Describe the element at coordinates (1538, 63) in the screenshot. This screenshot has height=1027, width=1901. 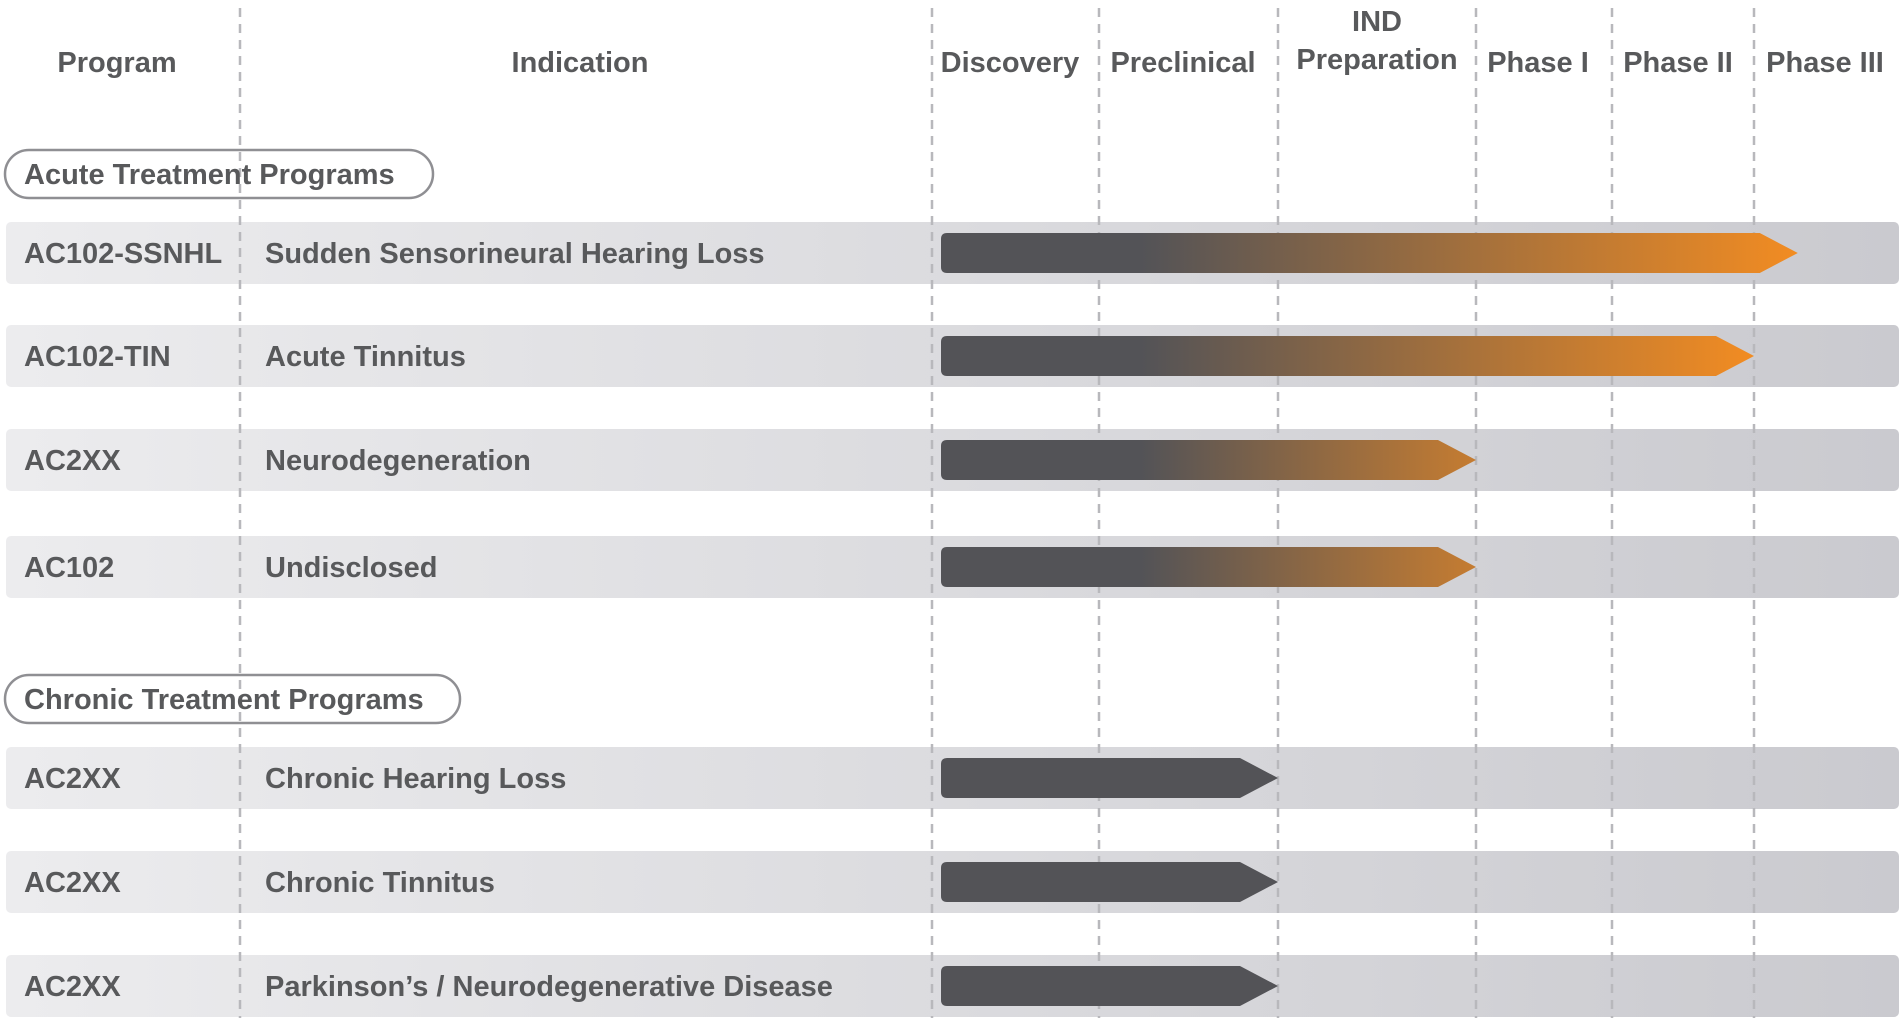
I see `header-stage-3: Phase I` at that location.